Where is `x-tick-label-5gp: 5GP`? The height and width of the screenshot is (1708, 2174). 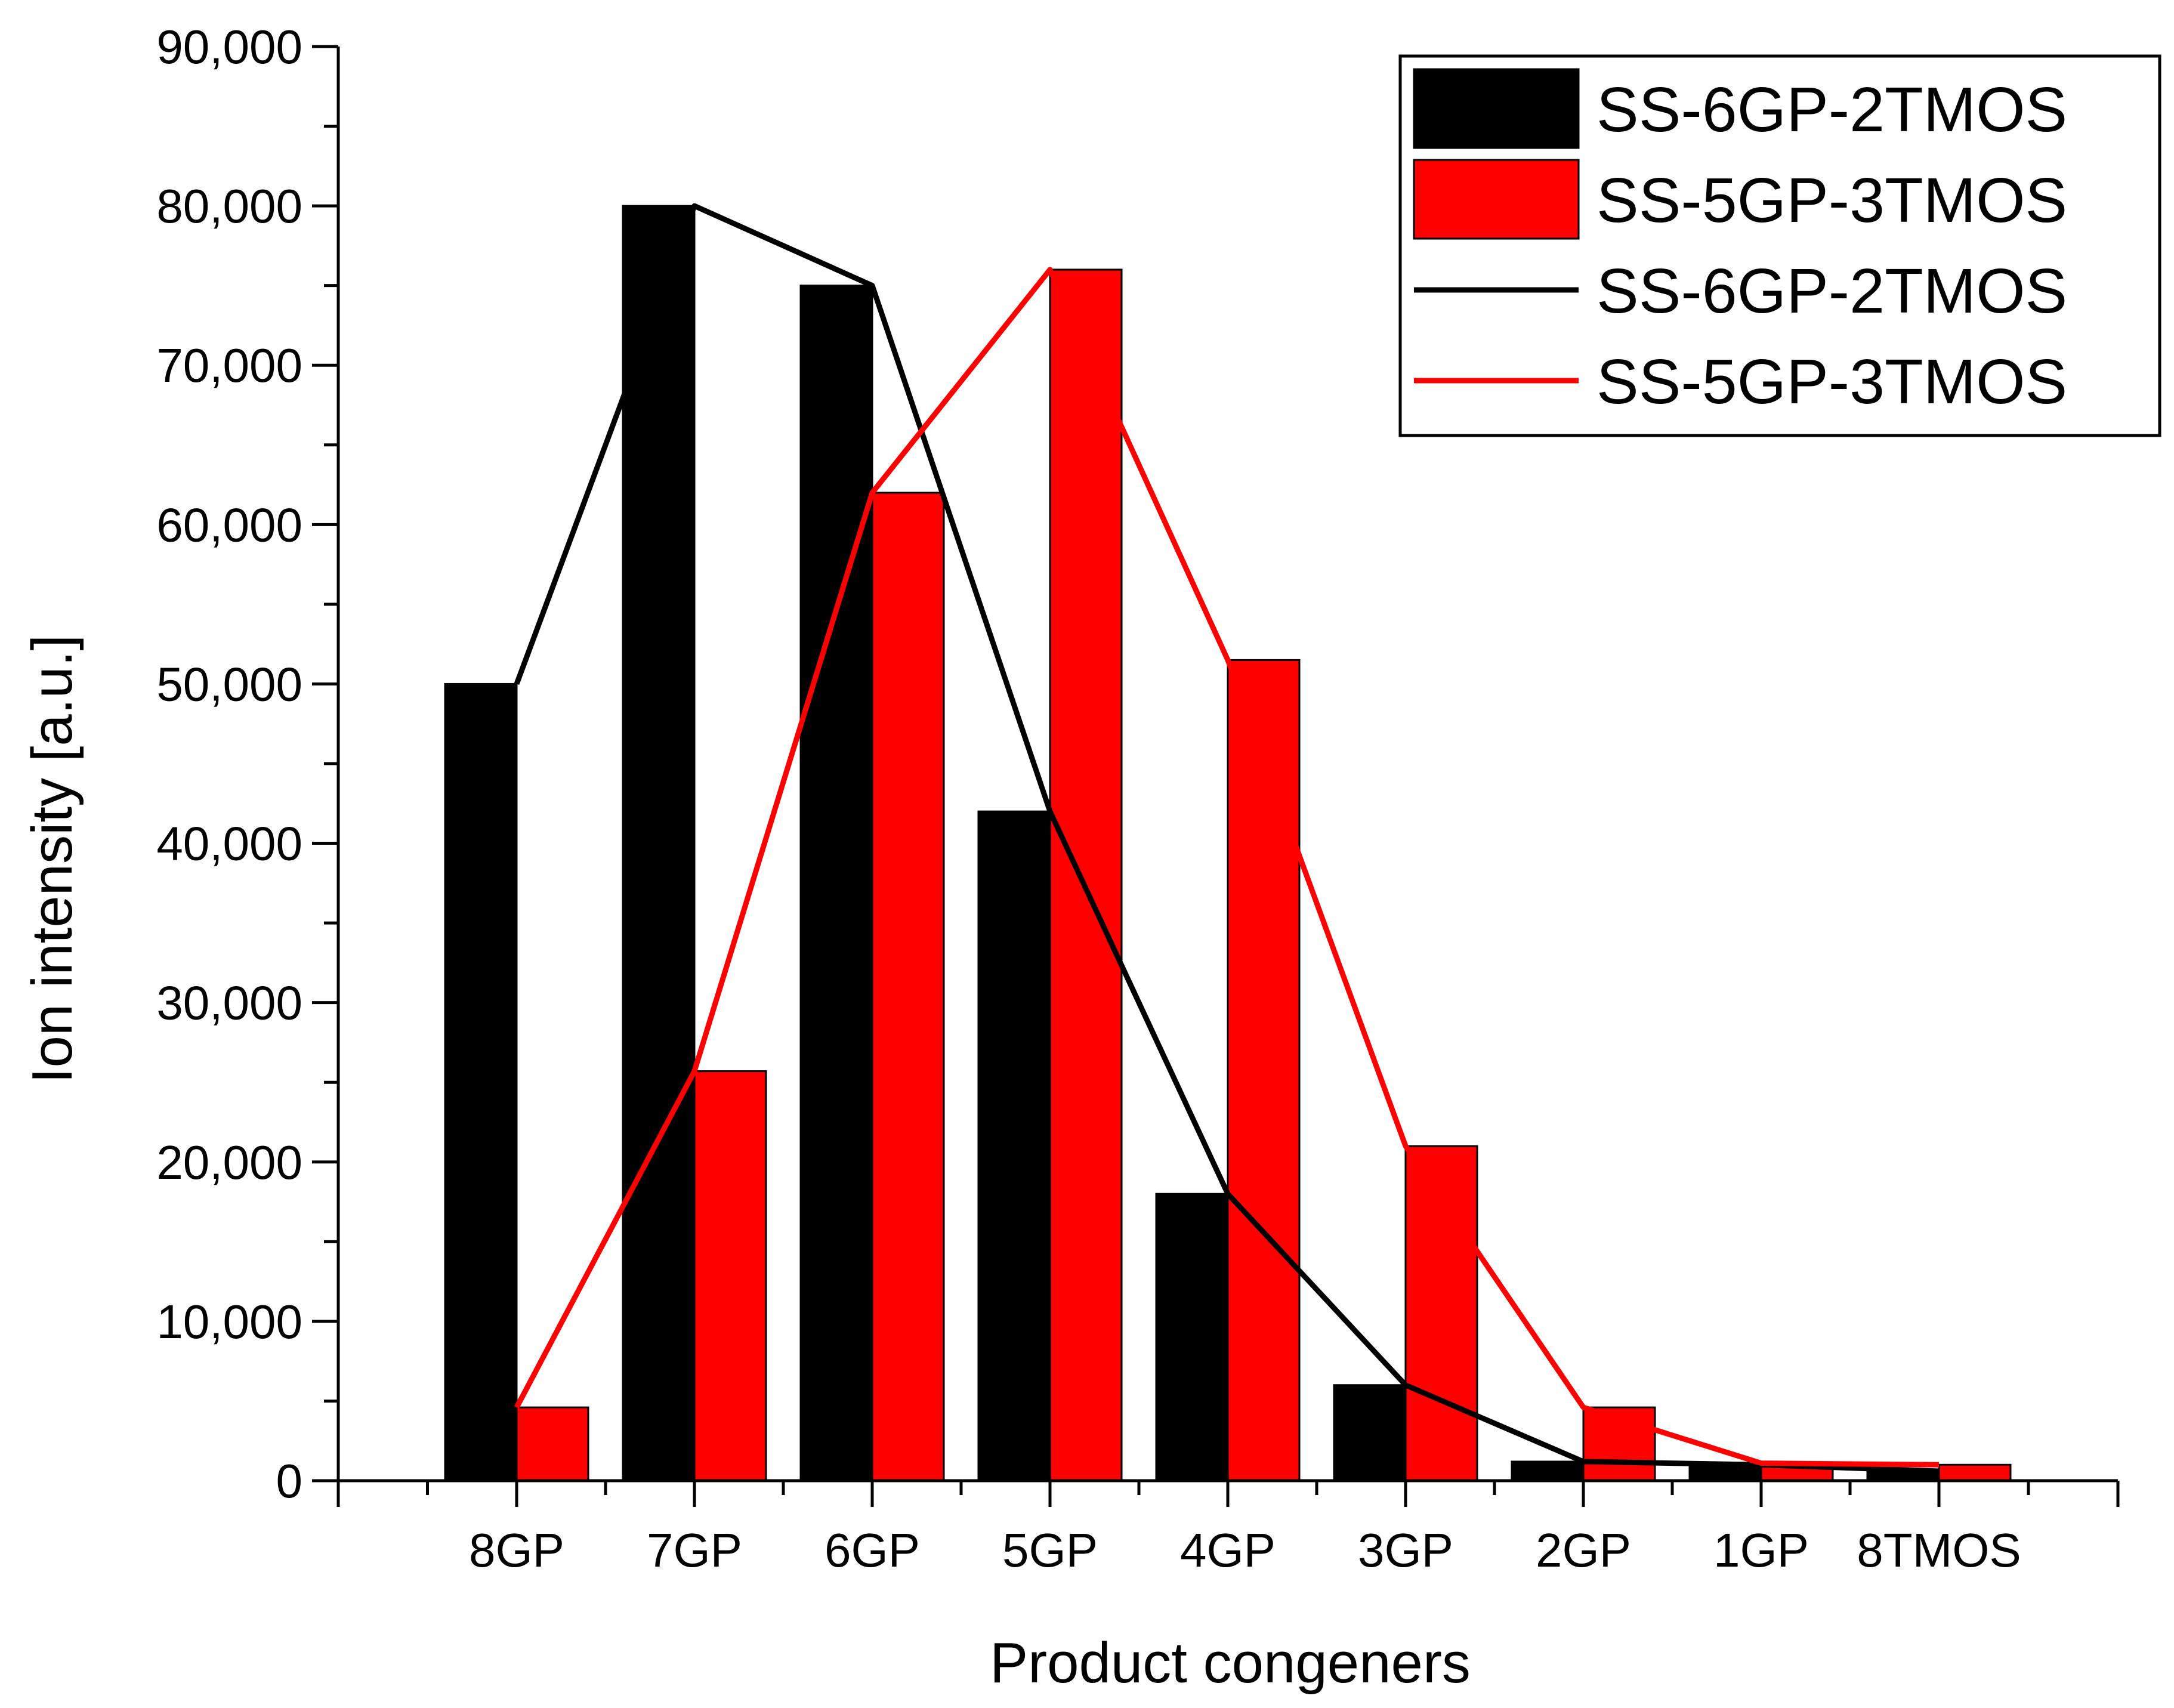
x-tick-label-5gp: 5GP is located at coordinates (1050, 1550).